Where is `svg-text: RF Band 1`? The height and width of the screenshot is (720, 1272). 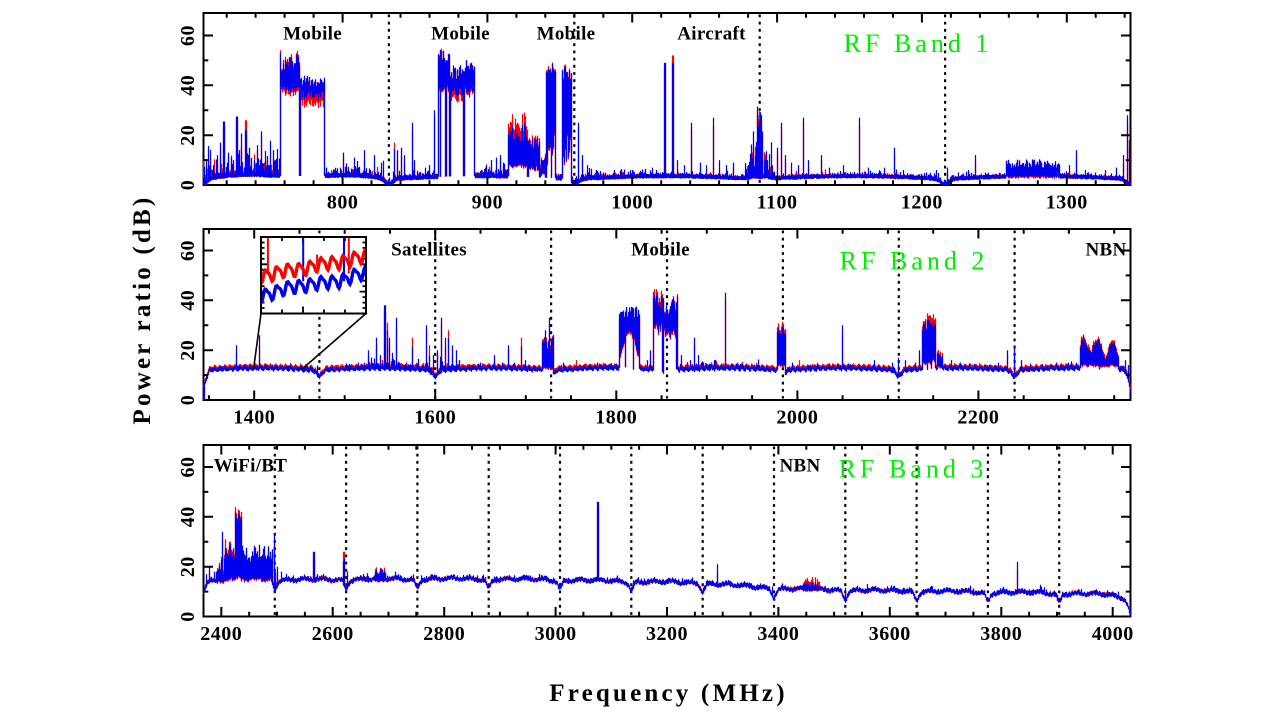
svg-text: RF Band 1 is located at coordinates (918, 43).